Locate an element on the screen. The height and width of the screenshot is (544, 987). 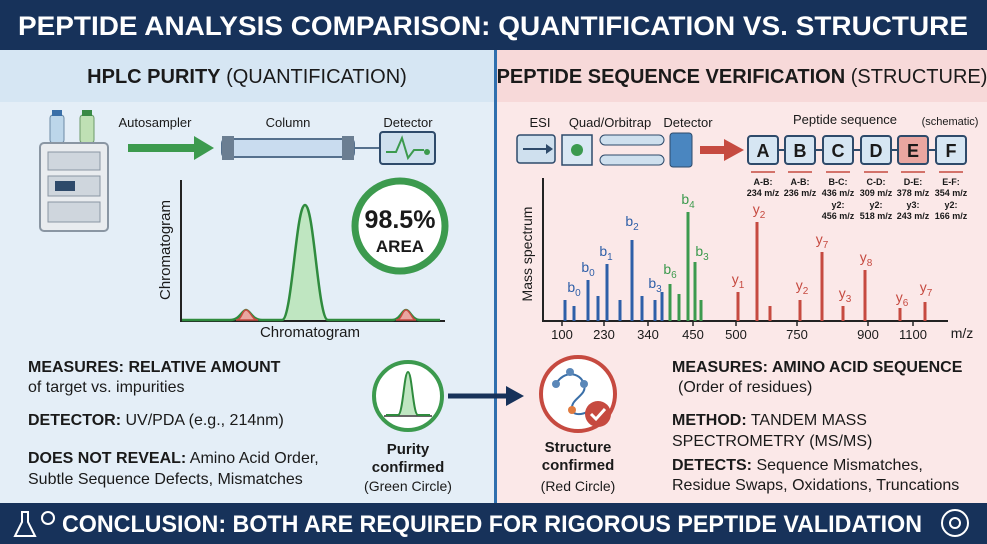
fragment-ion: A-B: is located at coordinates (763, 182).